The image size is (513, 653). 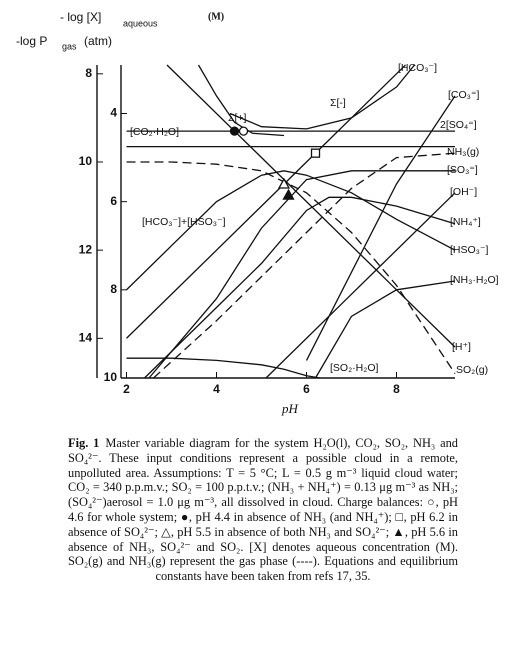 I want to click on x-label: pH, so click(x=290, y=408).